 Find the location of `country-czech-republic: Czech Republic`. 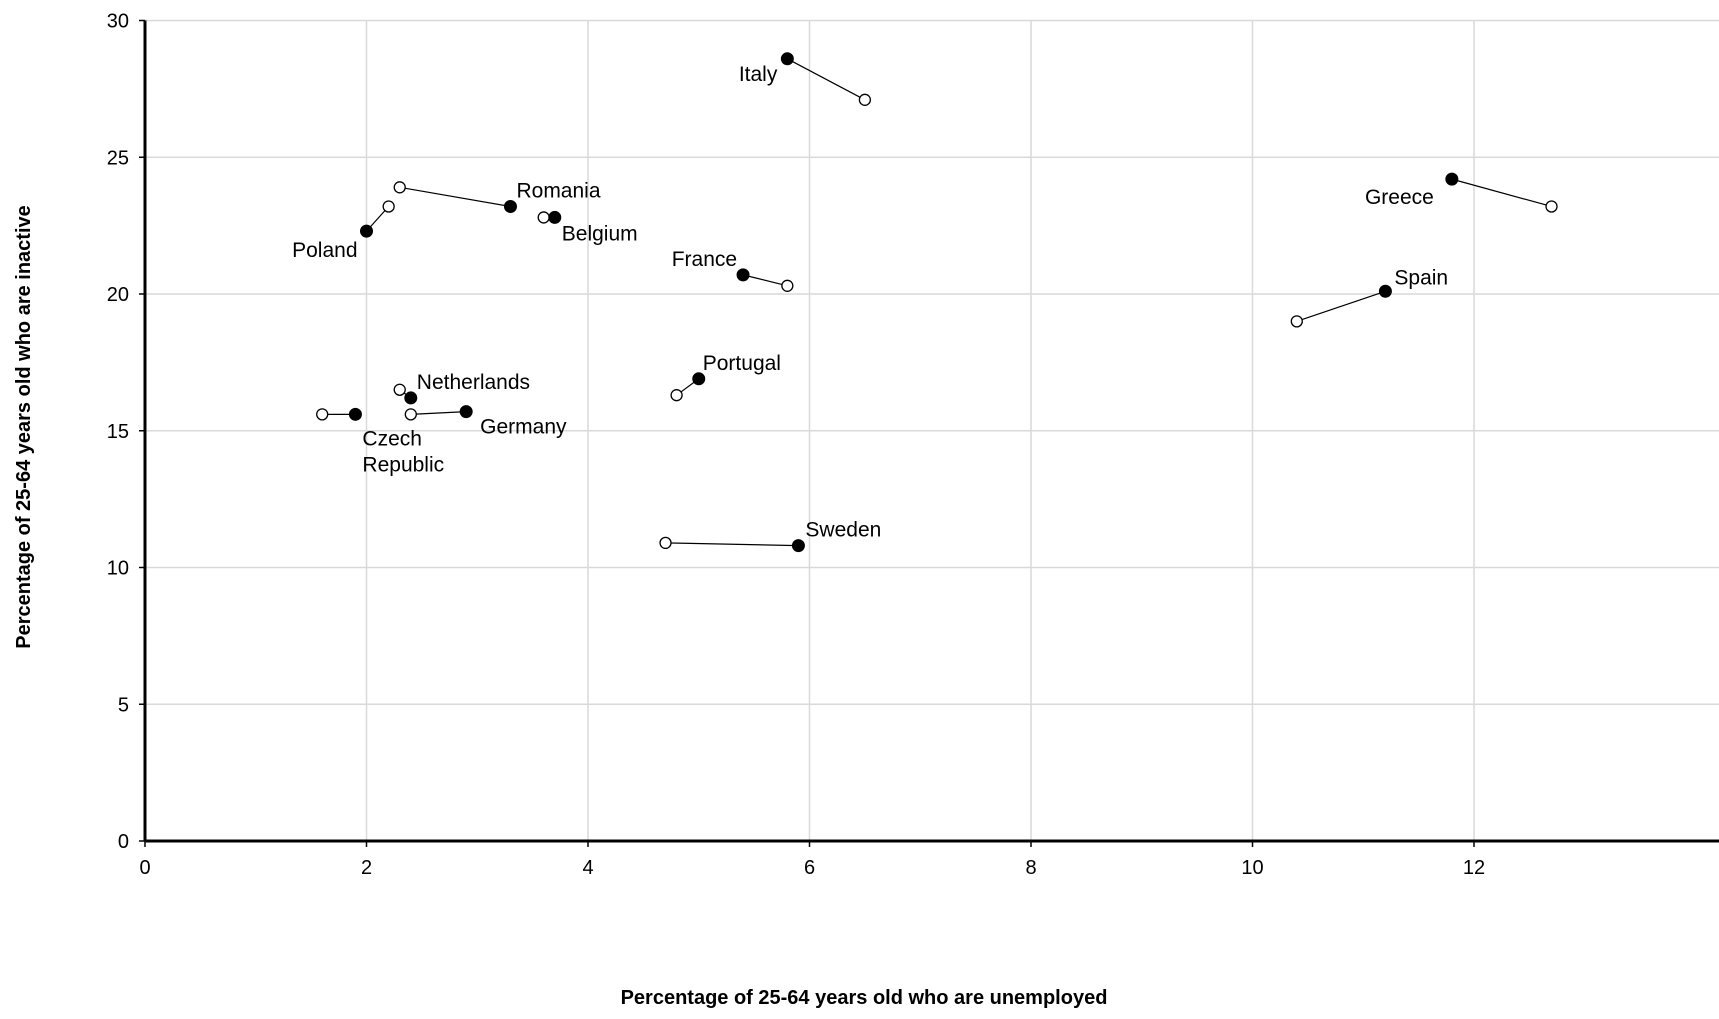

country-czech-republic: Czech Republic is located at coordinates (380, 441).